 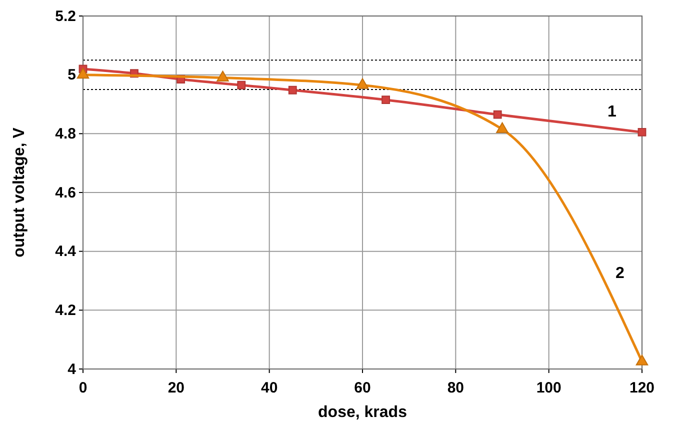 What do you see at coordinates (612, 111) in the screenshot?
I see `series-label: 1` at bounding box center [612, 111].